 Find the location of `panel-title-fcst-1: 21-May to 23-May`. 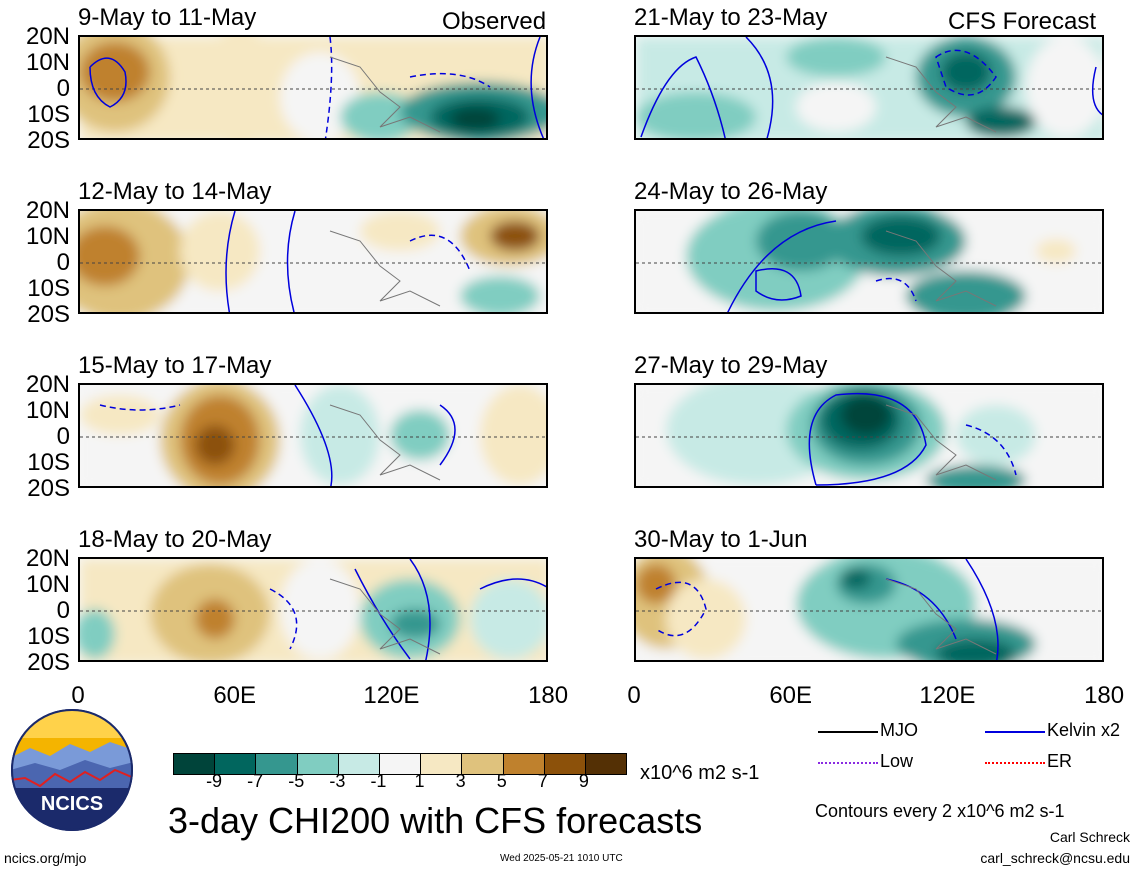

panel-title-fcst-1: 21-May to 23-May is located at coordinates (731, 17).